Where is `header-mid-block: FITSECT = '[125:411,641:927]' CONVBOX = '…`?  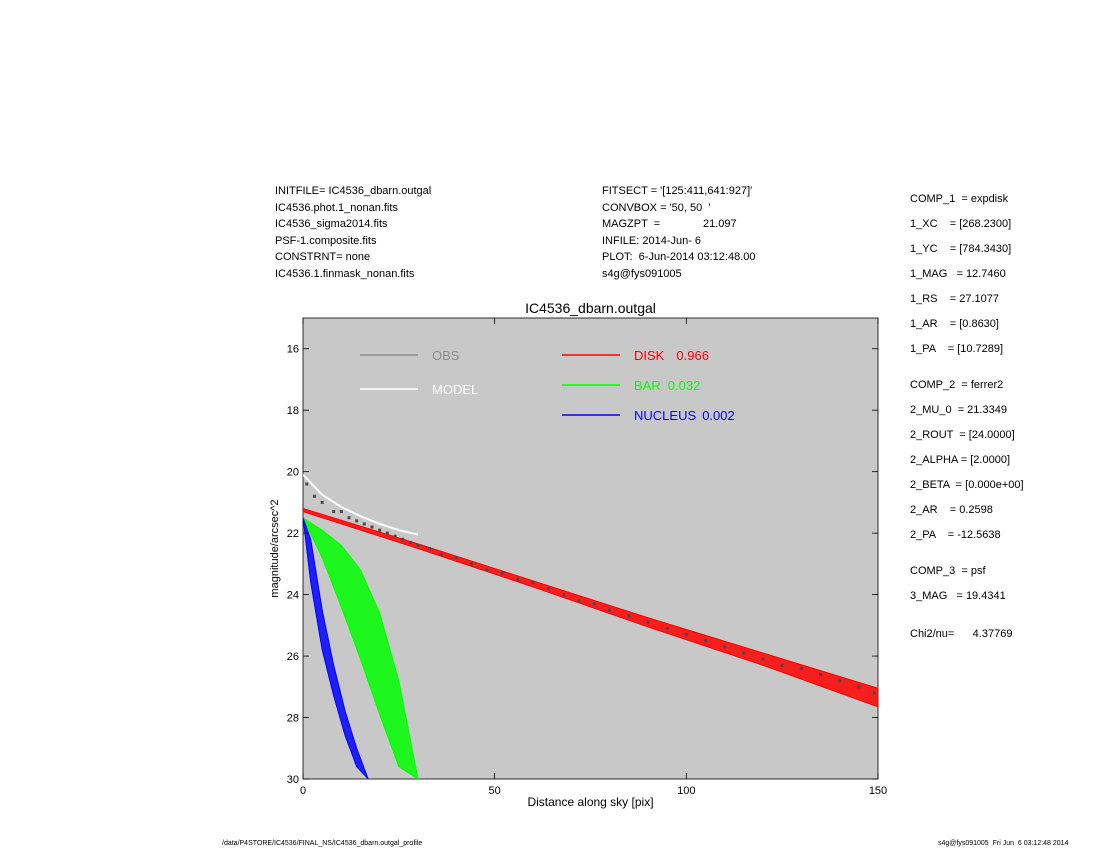 header-mid-block: FITSECT = '[125:411,641:927]' CONVBOX = '… is located at coordinates (679, 232).